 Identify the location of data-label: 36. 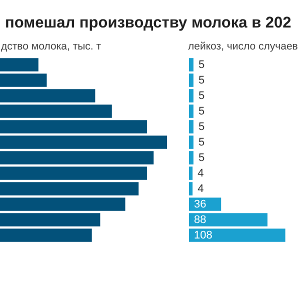
(200, 204).